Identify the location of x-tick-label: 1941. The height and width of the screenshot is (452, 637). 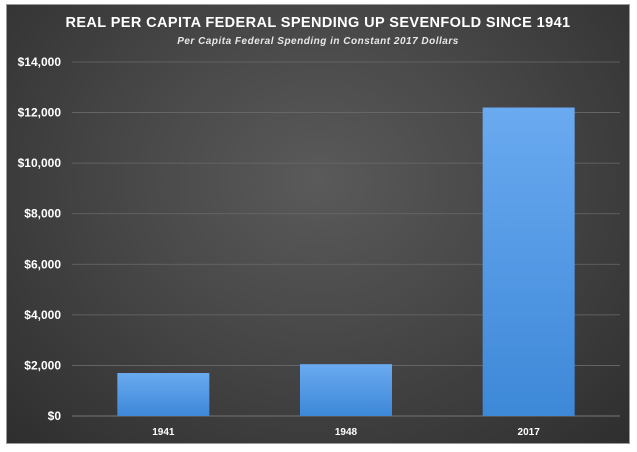
(163, 432).